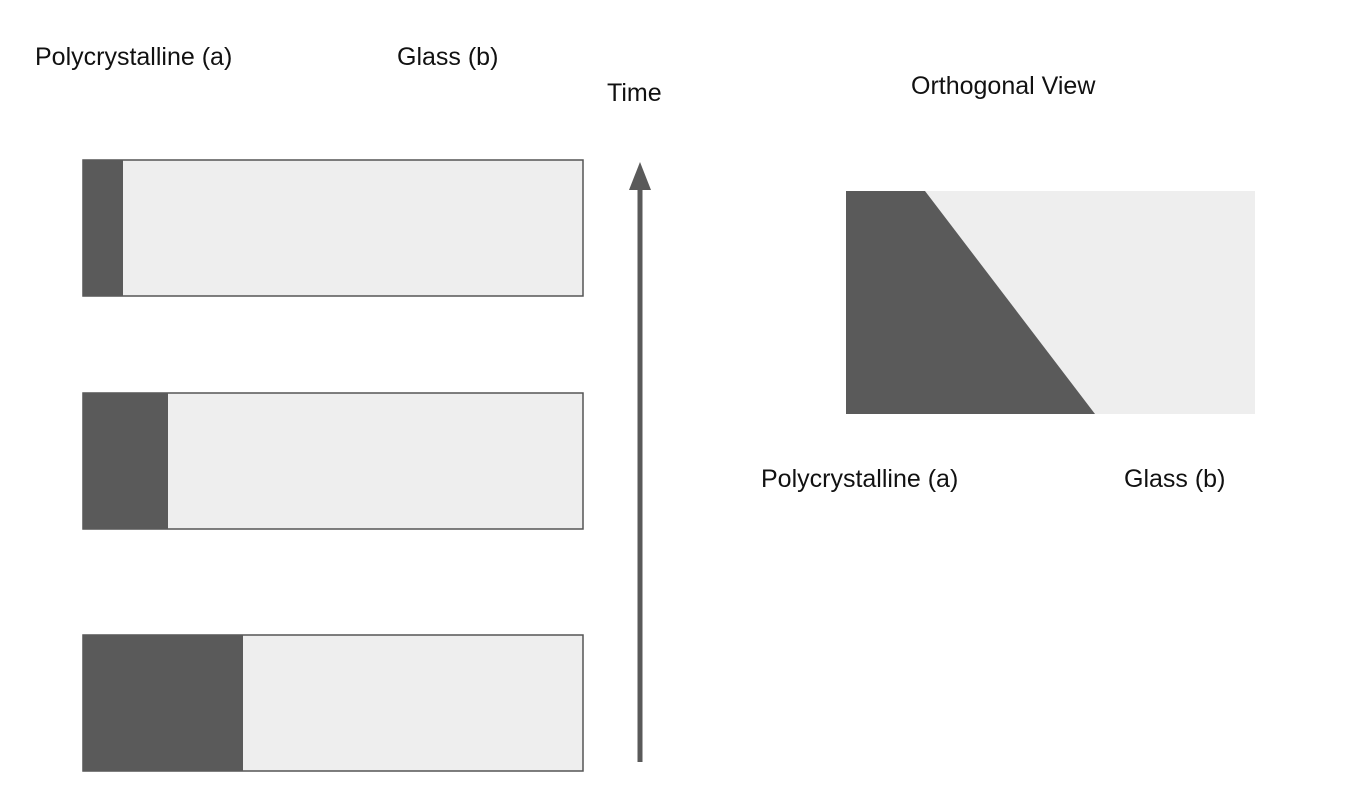 This screenshot has height=788, width=1368. Describe the element at coordinates (860, 479) in the screenshot. I see `polycrystalline-label-bottom: Polycrystalline (a)` at that location.